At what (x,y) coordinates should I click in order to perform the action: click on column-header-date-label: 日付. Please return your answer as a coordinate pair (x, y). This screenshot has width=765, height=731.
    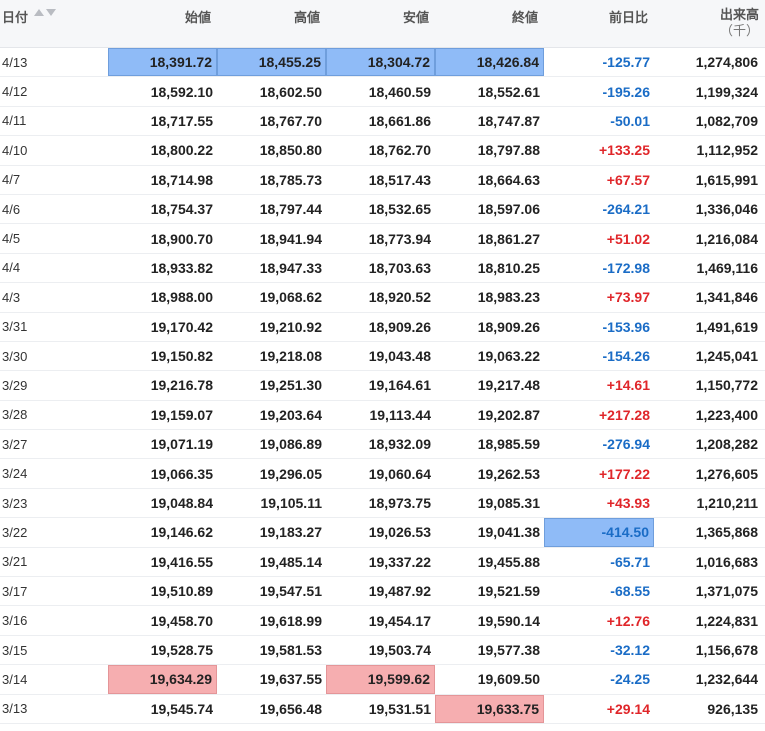
    Looking at the image, I should click on (15, 17).